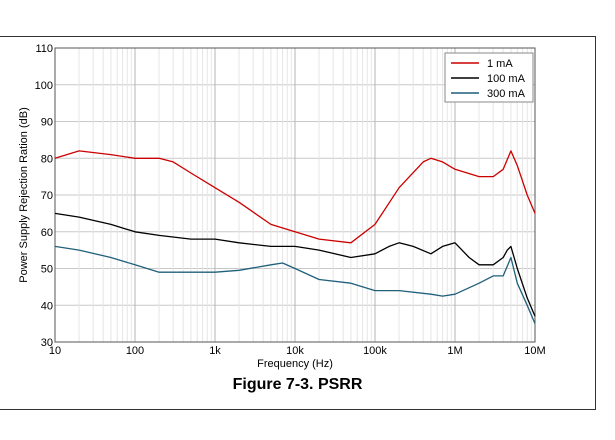 The image size is (615, 440). Describe the element at coordinates (375, 351) in the screenshot. I see `x-tick-label: 100k` at that location.